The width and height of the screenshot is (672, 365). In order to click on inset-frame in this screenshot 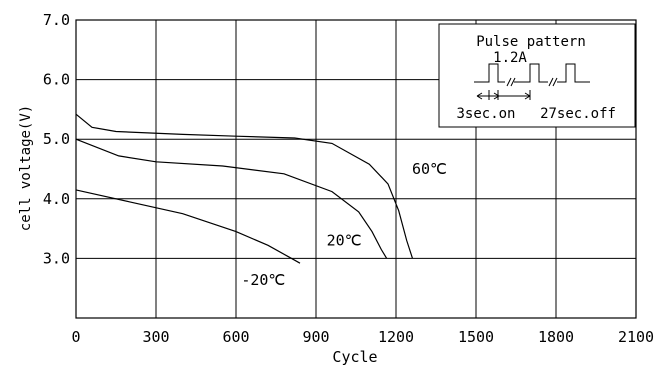, I will do `click(537, 75)`.